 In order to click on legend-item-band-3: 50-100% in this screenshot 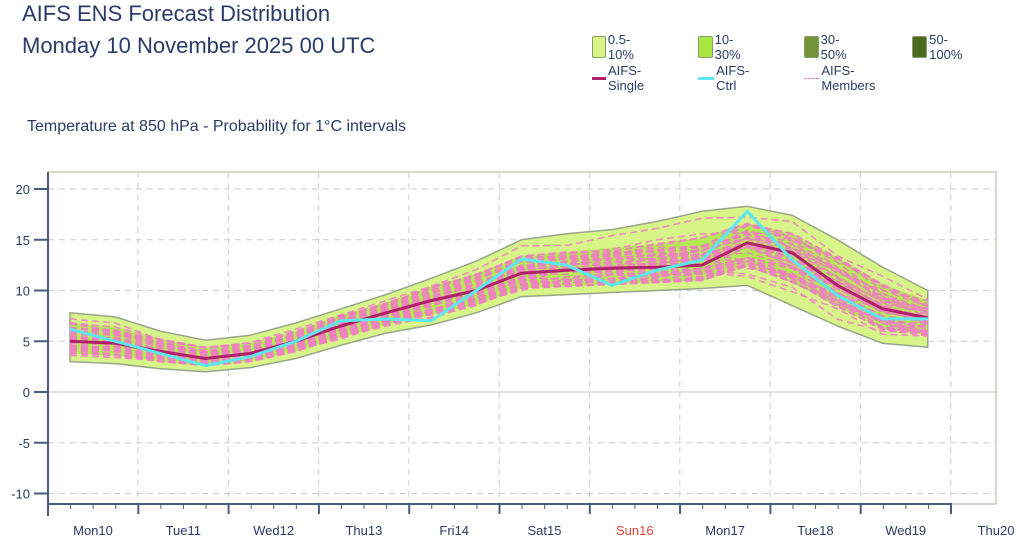, I will do `click(939, 47)`.